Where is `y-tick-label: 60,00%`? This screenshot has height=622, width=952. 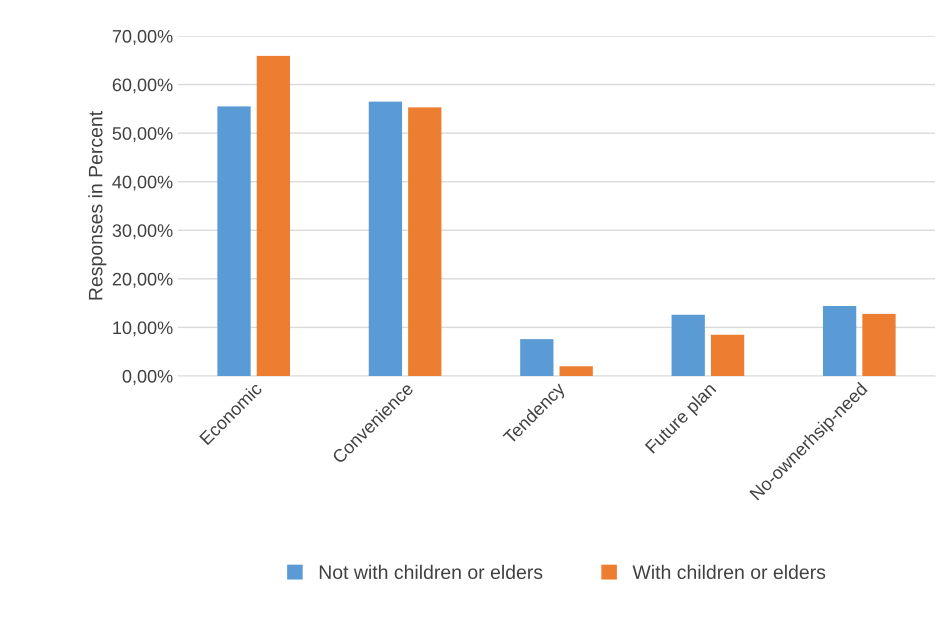
y-tick-label: 60,00% is located at coordinates (142, 86).